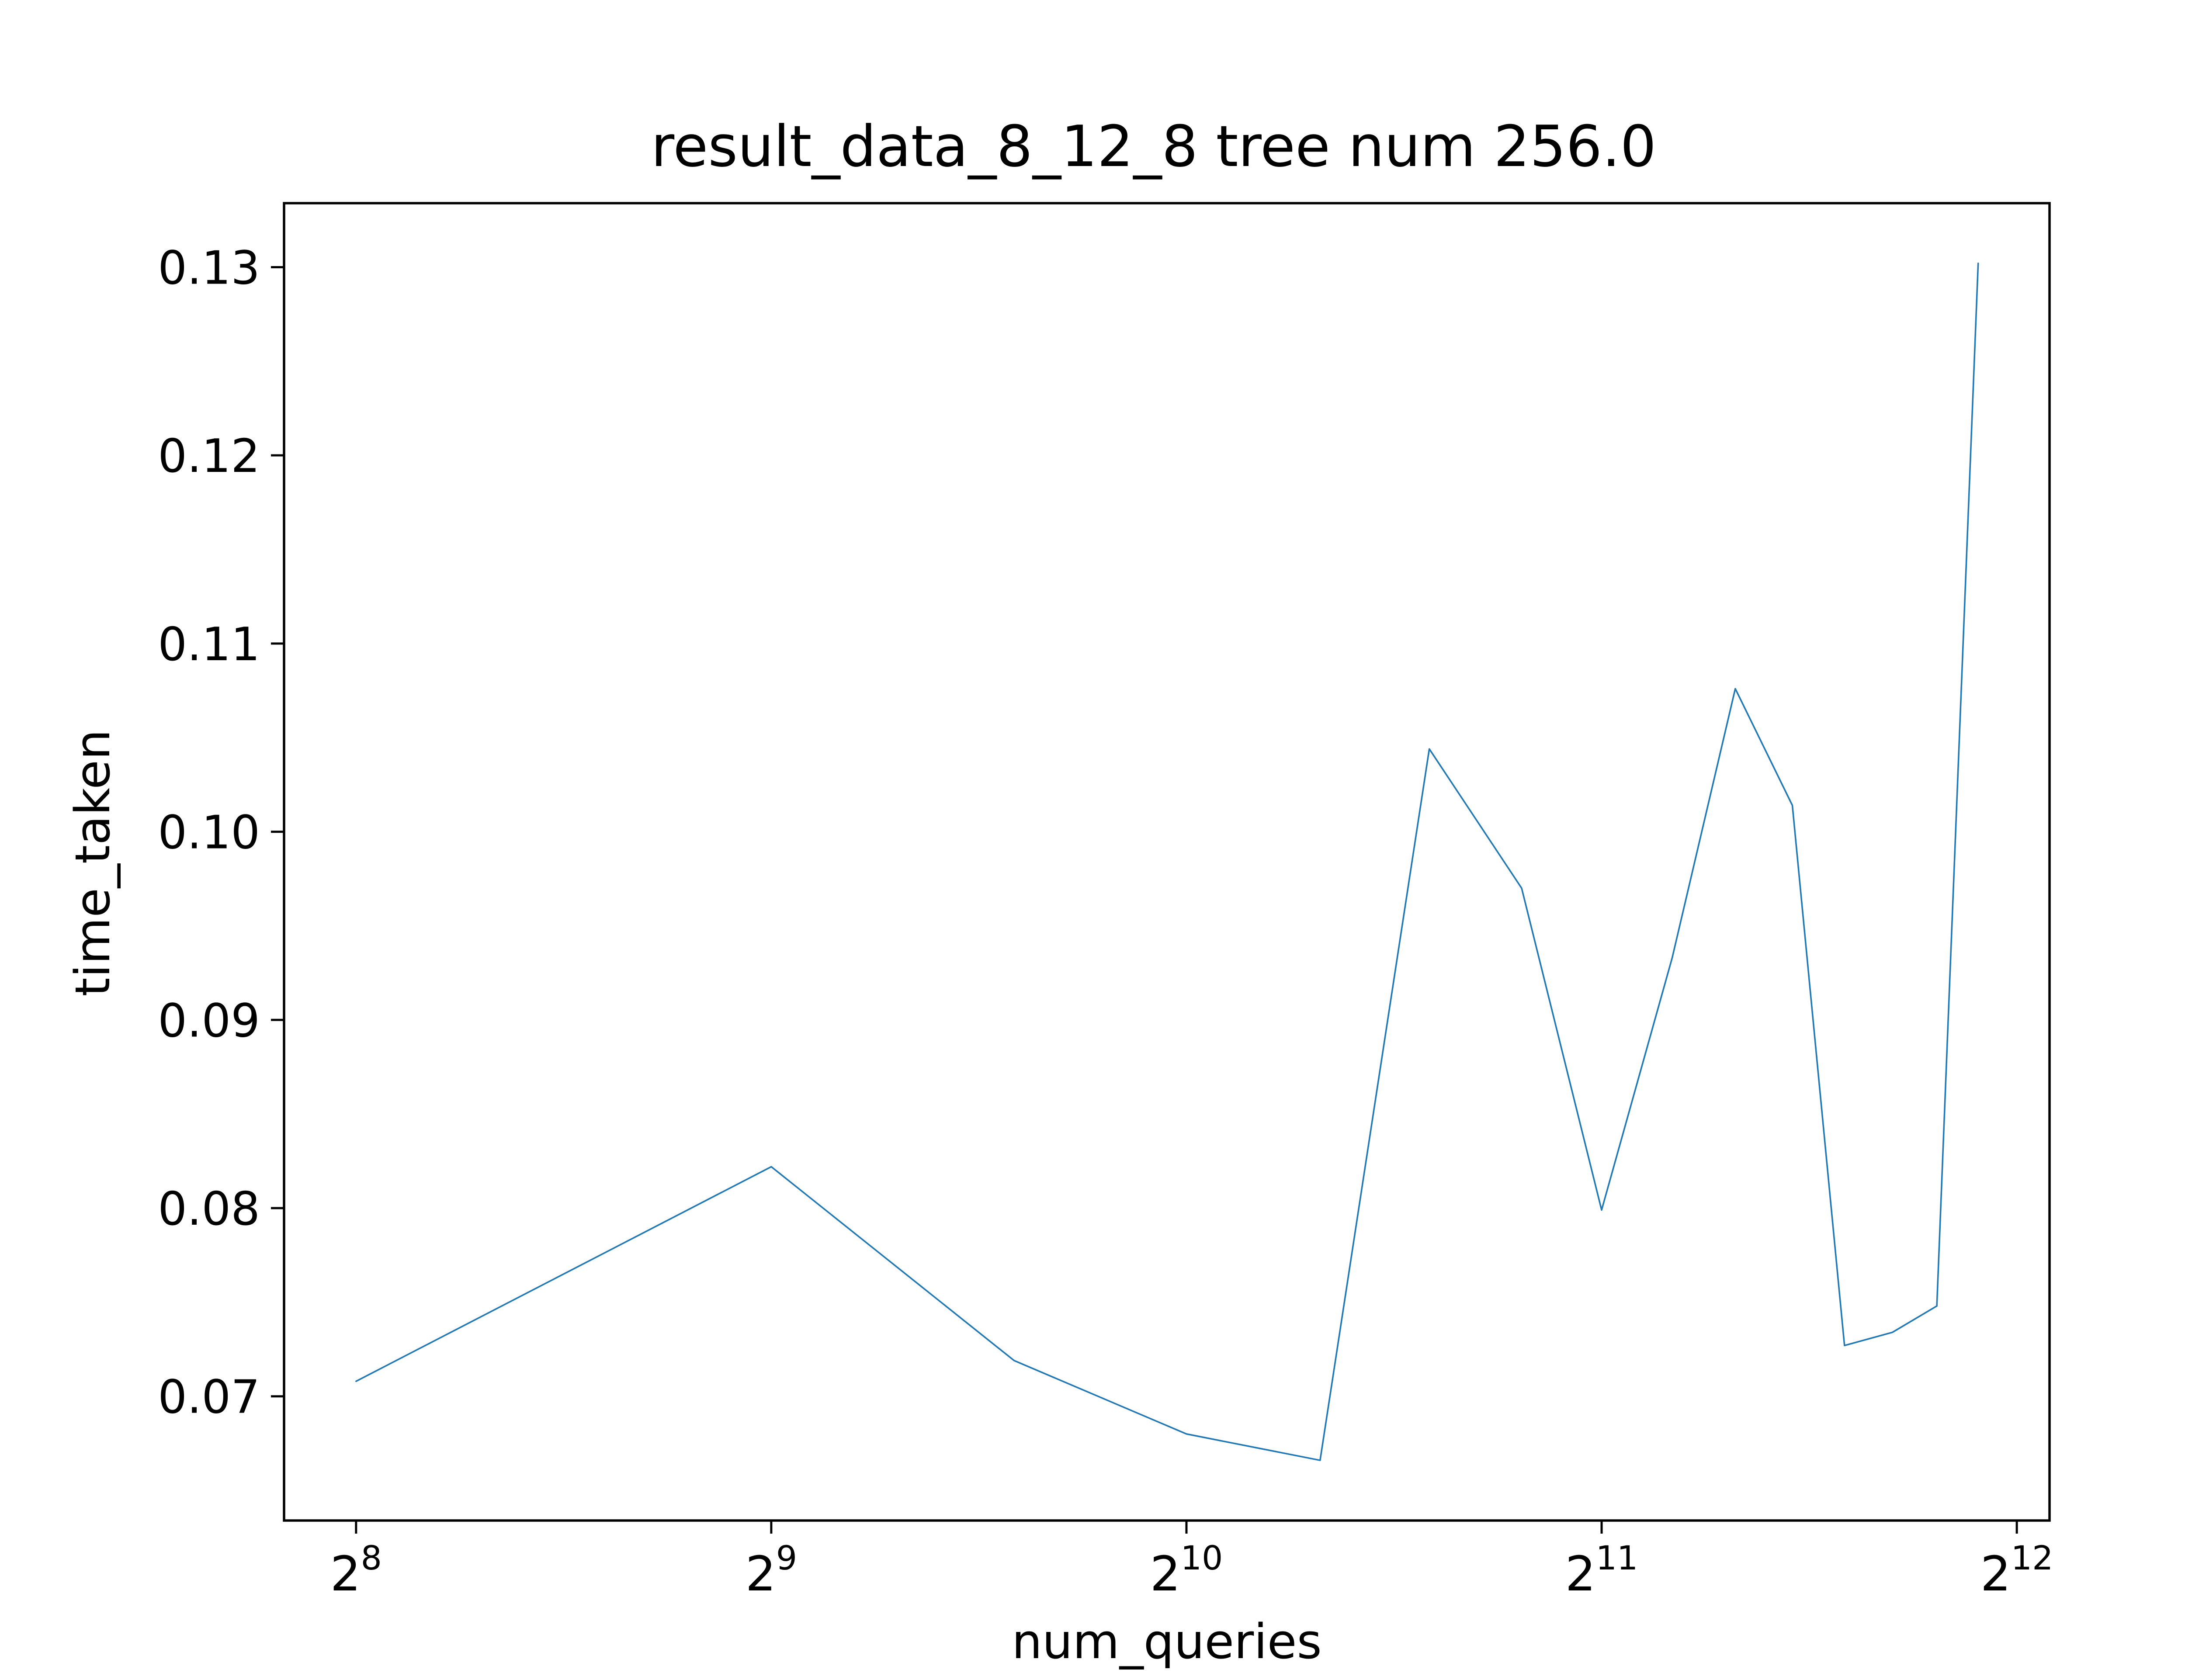 This screenshot has width=2185, height=1680. What do you see at coordinates (209, 267) in the screenshot?
I see `y-tick-label: 0.13` at bounding box center [209, 267].